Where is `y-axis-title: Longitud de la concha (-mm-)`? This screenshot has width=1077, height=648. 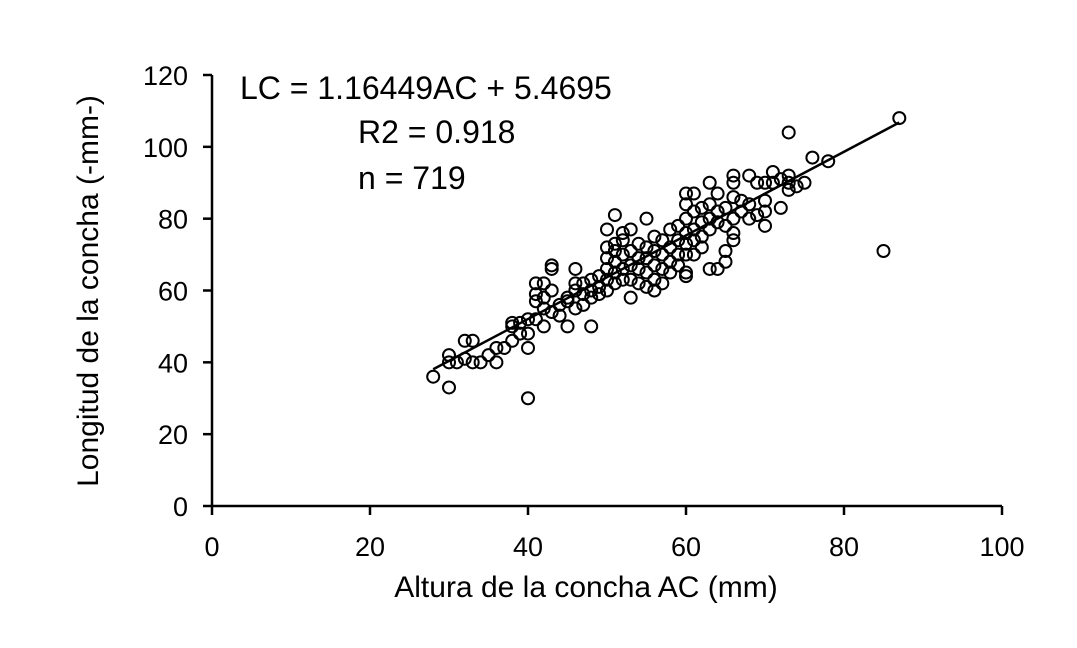 y-axis-title: Longitud de la concha (-mm-) is located at coordinates (88, 291).